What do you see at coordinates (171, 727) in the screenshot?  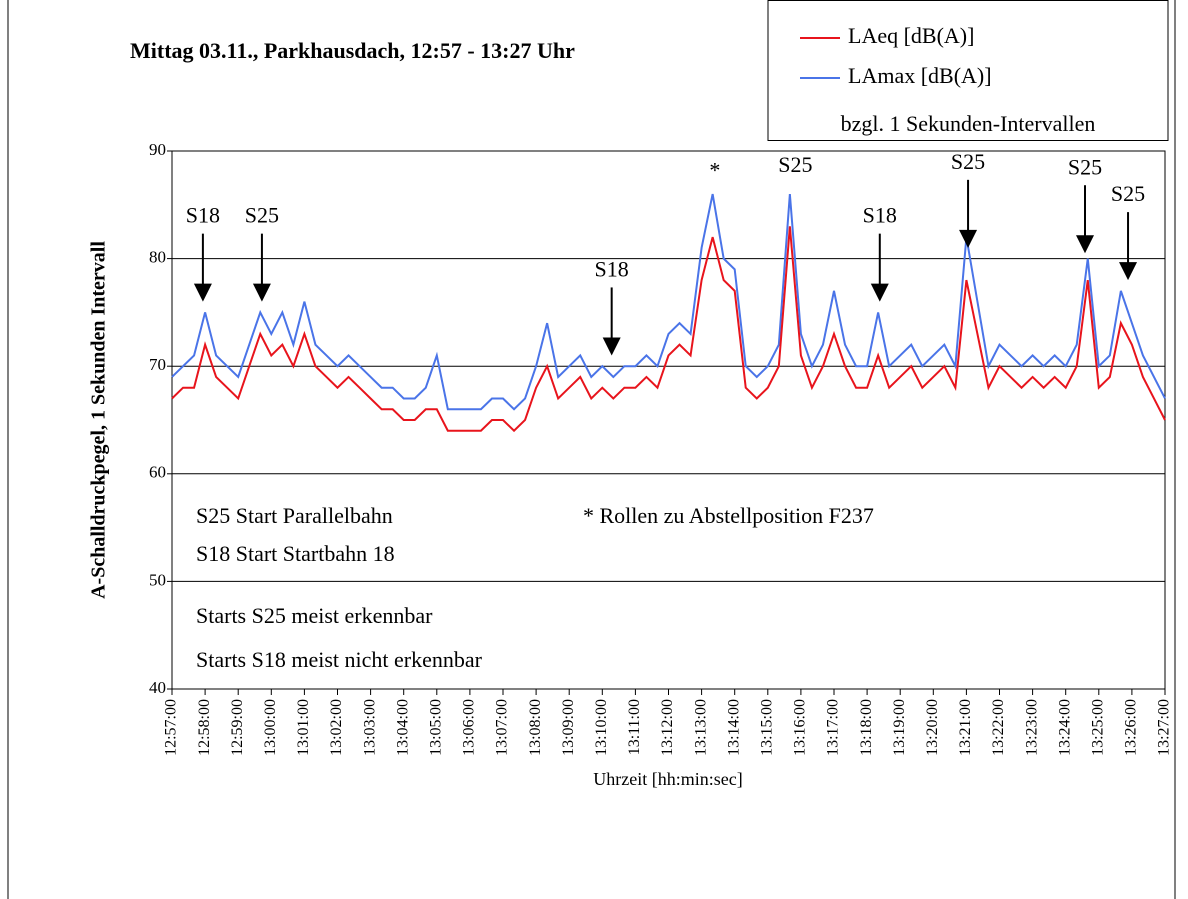 I see `x-tick-label: 12:57:00` at bounding box center [171, 727].